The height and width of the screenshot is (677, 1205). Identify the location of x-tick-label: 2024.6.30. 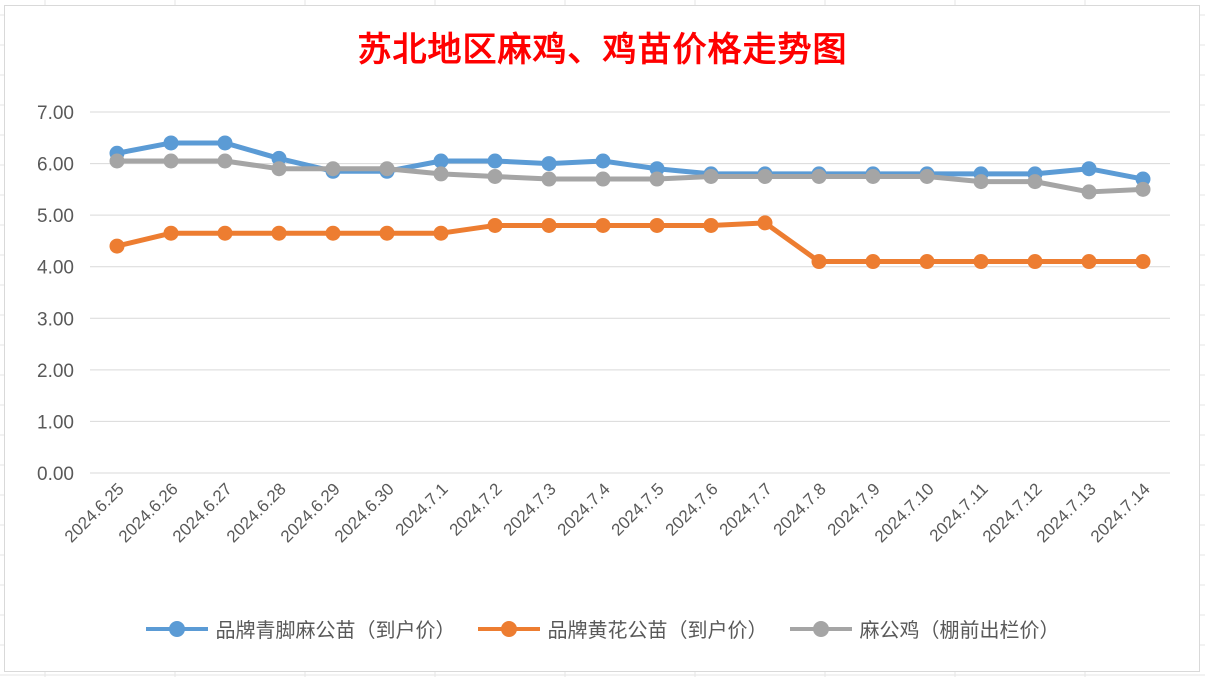
(364, 512).